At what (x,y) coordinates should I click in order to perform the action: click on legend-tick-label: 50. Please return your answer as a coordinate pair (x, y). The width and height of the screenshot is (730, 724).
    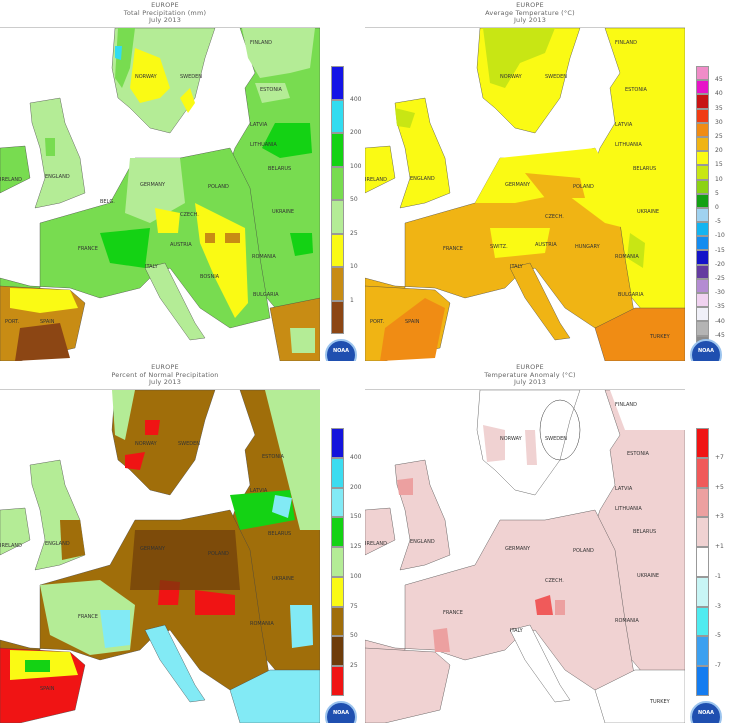
    Looking at the image, I should click on (354, 636).